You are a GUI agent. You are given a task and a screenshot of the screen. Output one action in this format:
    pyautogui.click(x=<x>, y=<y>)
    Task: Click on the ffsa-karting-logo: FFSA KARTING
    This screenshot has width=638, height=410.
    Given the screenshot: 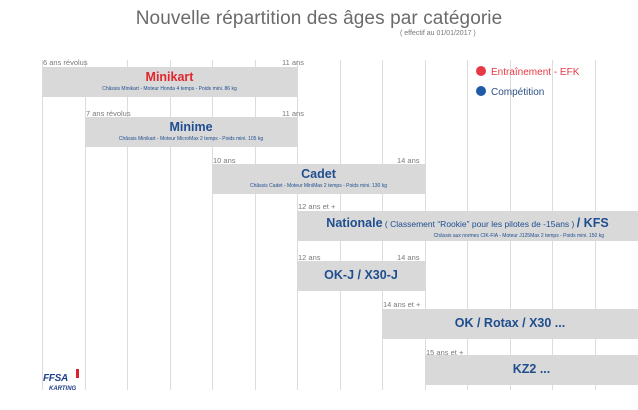 What is the action you would take?
    pyautogui.click(x=68, y=381)
    